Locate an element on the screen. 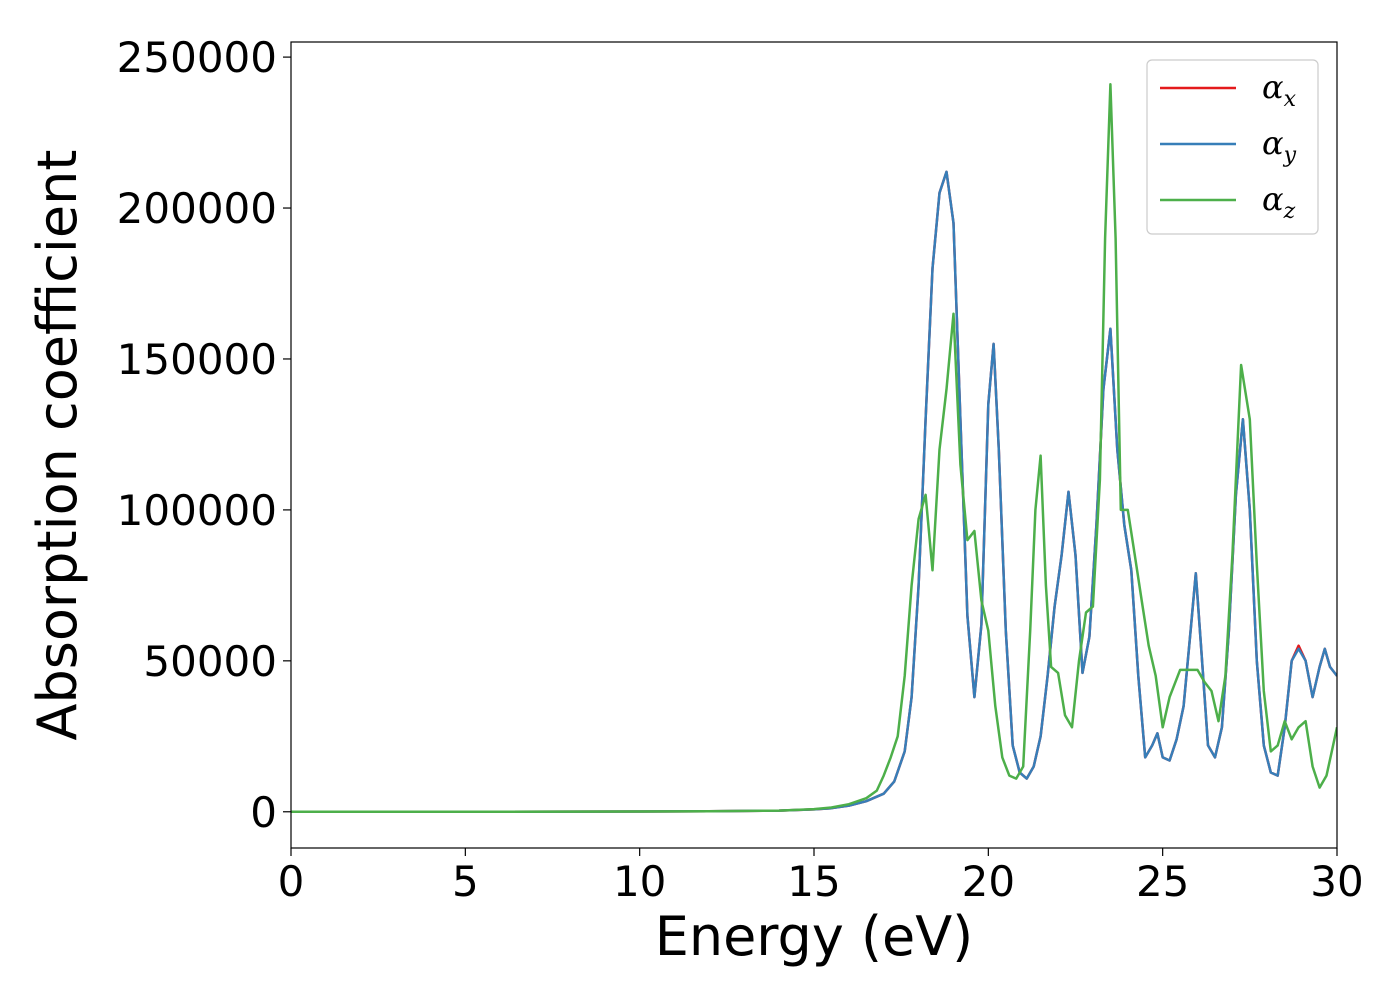 The image size is (1400, 1000). x-axis: 0 5 10 15 20 25 30 is located at coordinates (821, 877).